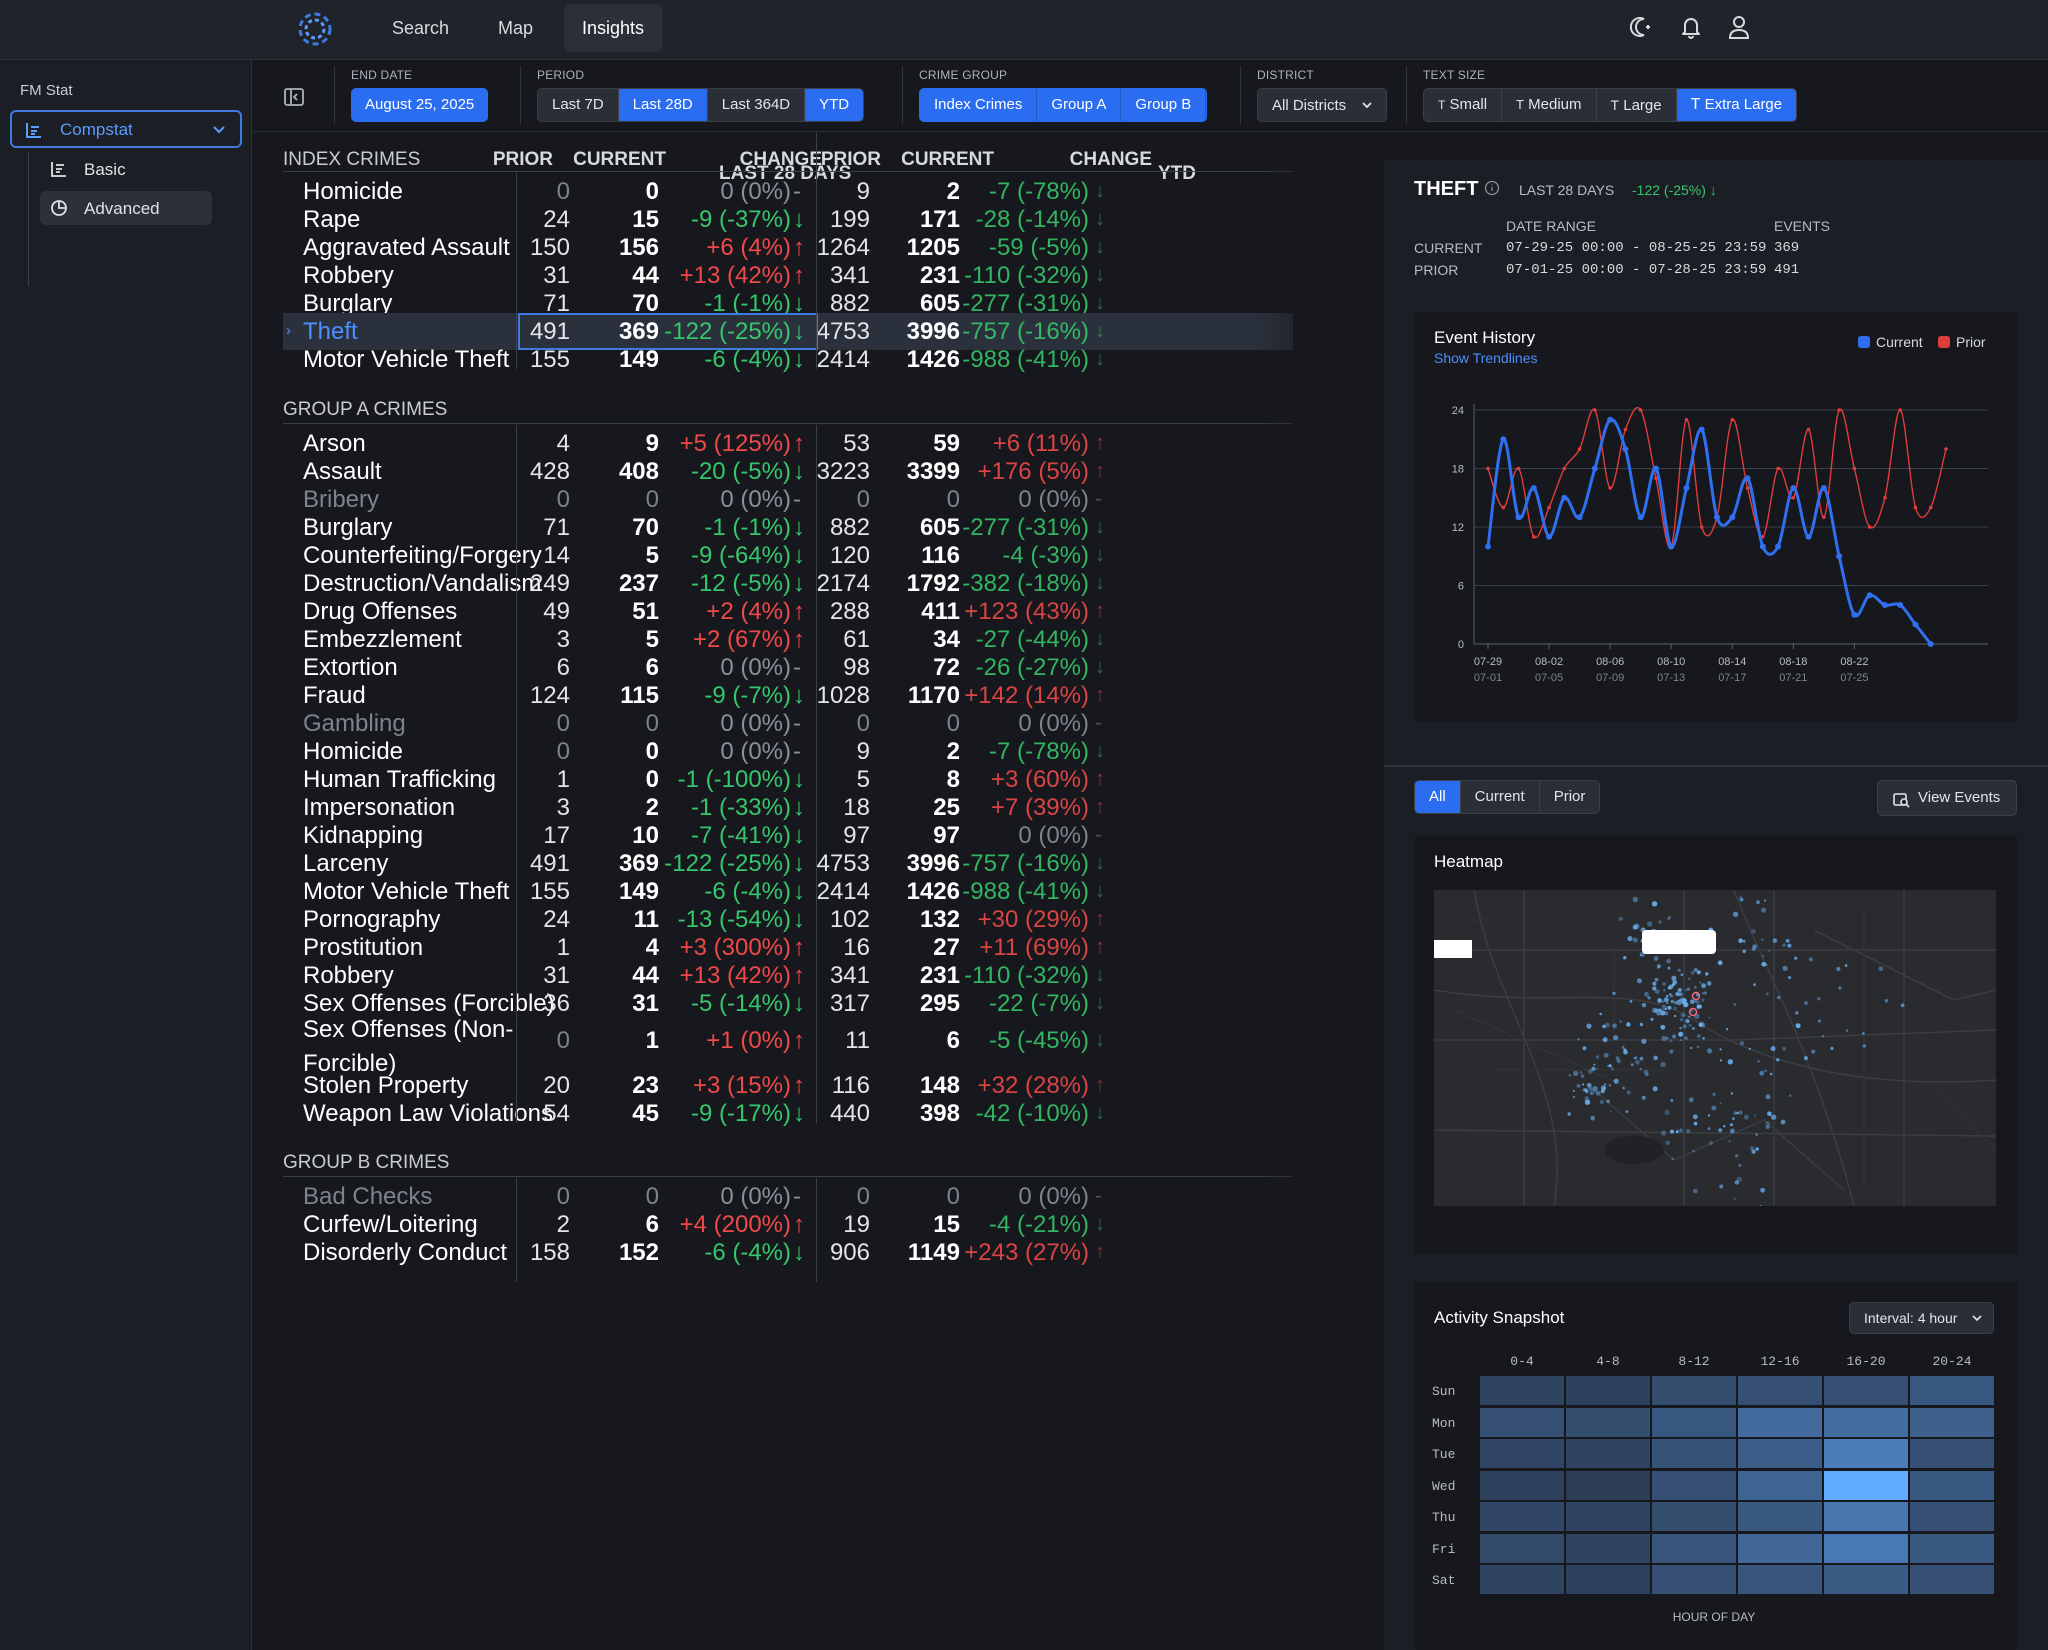 Image resolution: width=2048 pixels, height=1650 pixels. What do you see at coordinates (788, 443) in the screenshot?
I see `table-row: Arson 4 9 +5 (125%) ↑ 53 59 +6 (11%) ↑` at bounding box center [788, 443].